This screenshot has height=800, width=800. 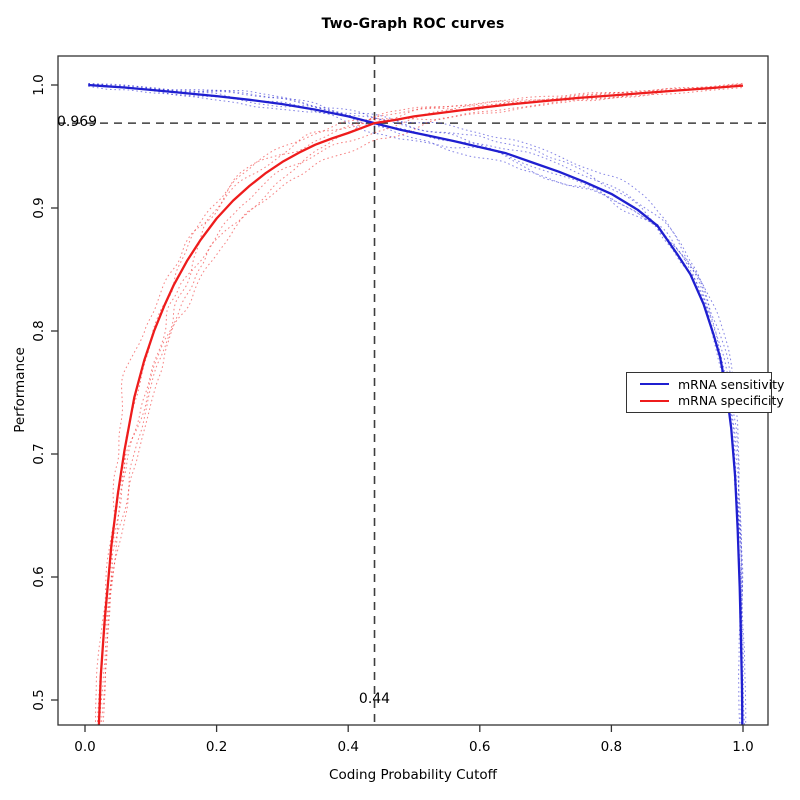 I want to click on svg-text: 0.7, so click(x=39, y=453).